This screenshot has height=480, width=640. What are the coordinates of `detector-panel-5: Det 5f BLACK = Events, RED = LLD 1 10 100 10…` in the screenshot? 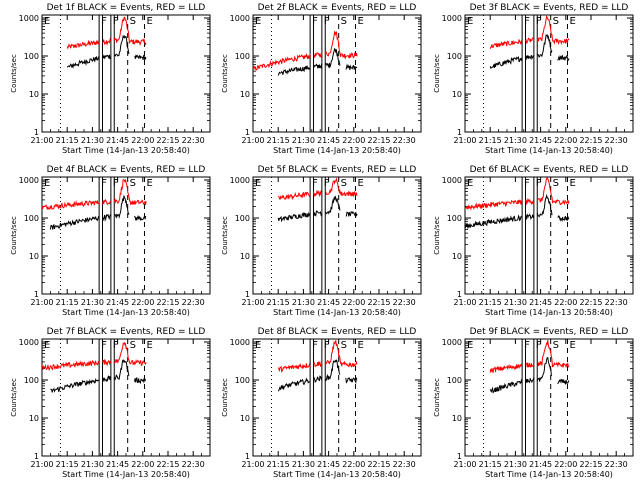 It's located at (321, 241).